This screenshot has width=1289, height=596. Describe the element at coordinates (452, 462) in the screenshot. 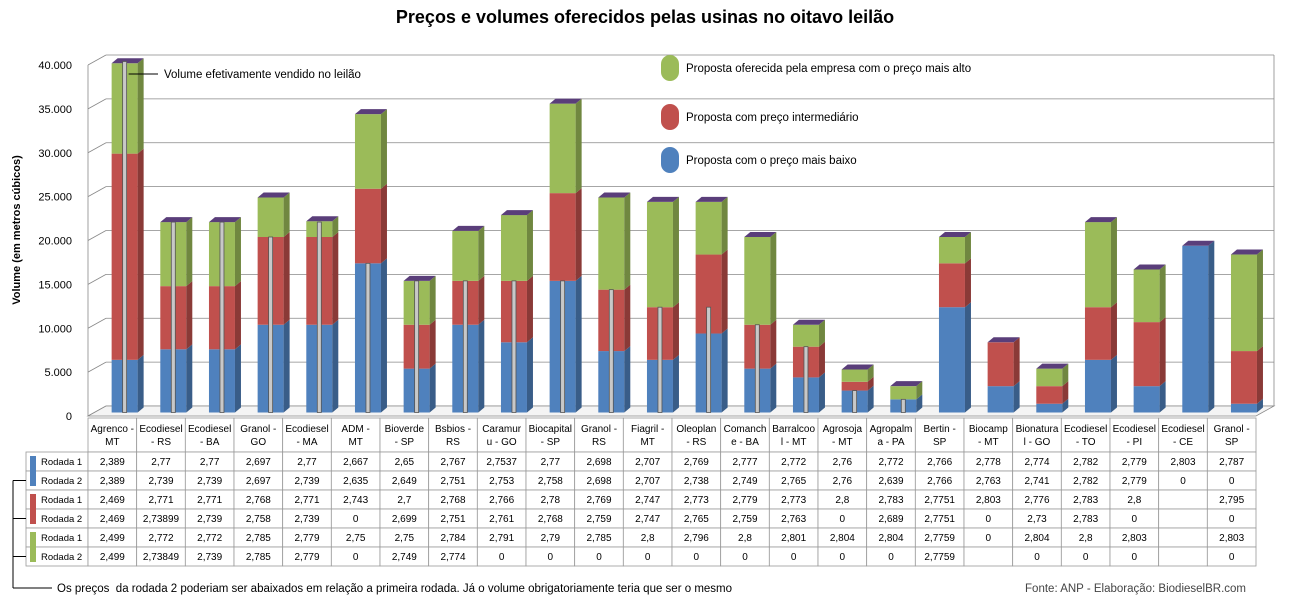

I see `table-cell-value: 2,767` at that location.